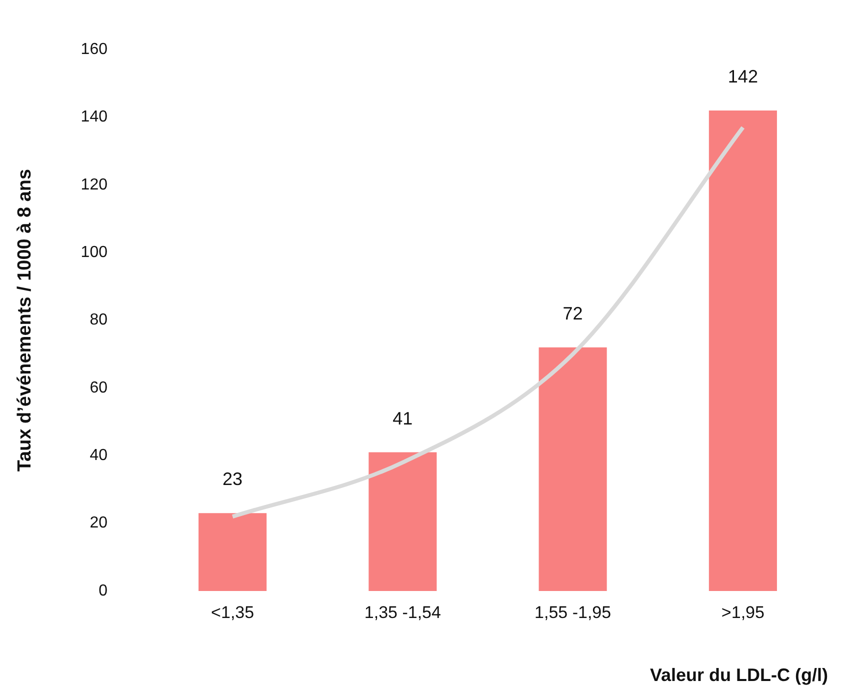 This screenshot has width=848, height=692. Describe the element at coordinates (739, 675) in the screenshot. I see `x-axis-title: Valeur du LDL-C (g/l)` at that location.